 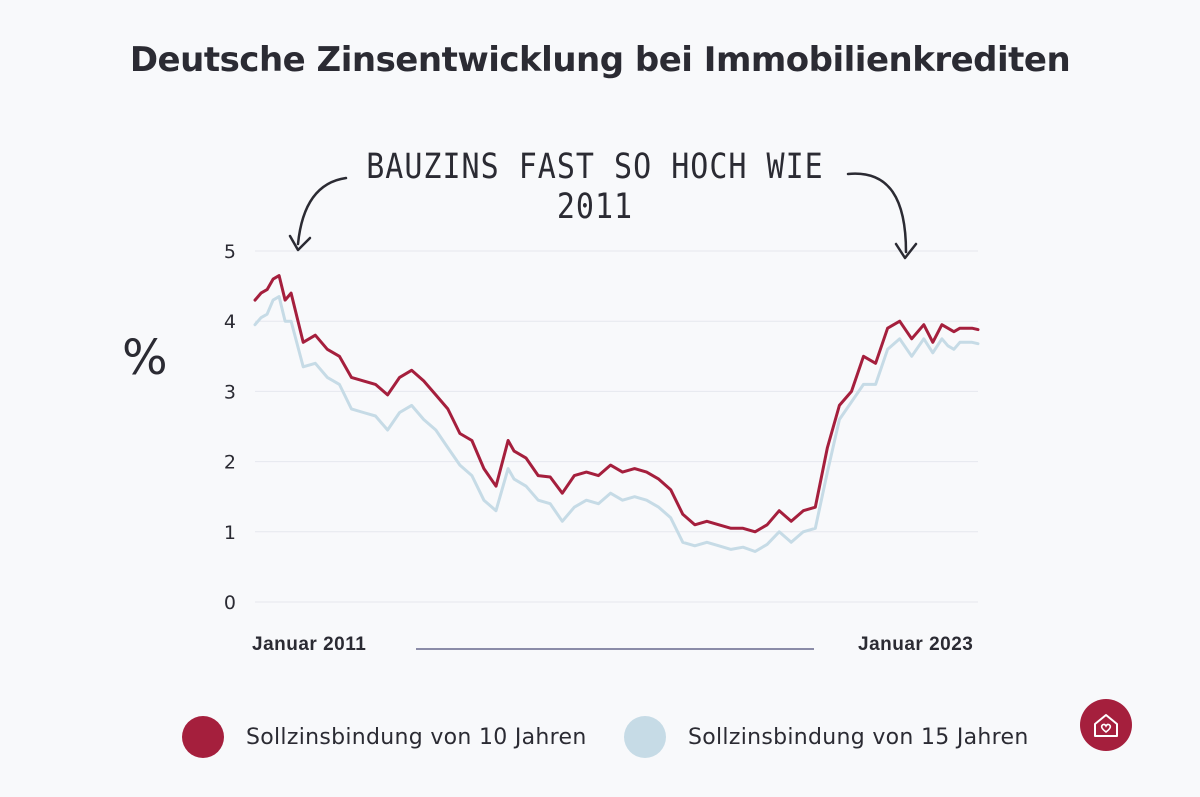 I want to click on legend-item-10-jahre: Sollzinsbindung von 10 Jahren, so click(x=384, y=737).